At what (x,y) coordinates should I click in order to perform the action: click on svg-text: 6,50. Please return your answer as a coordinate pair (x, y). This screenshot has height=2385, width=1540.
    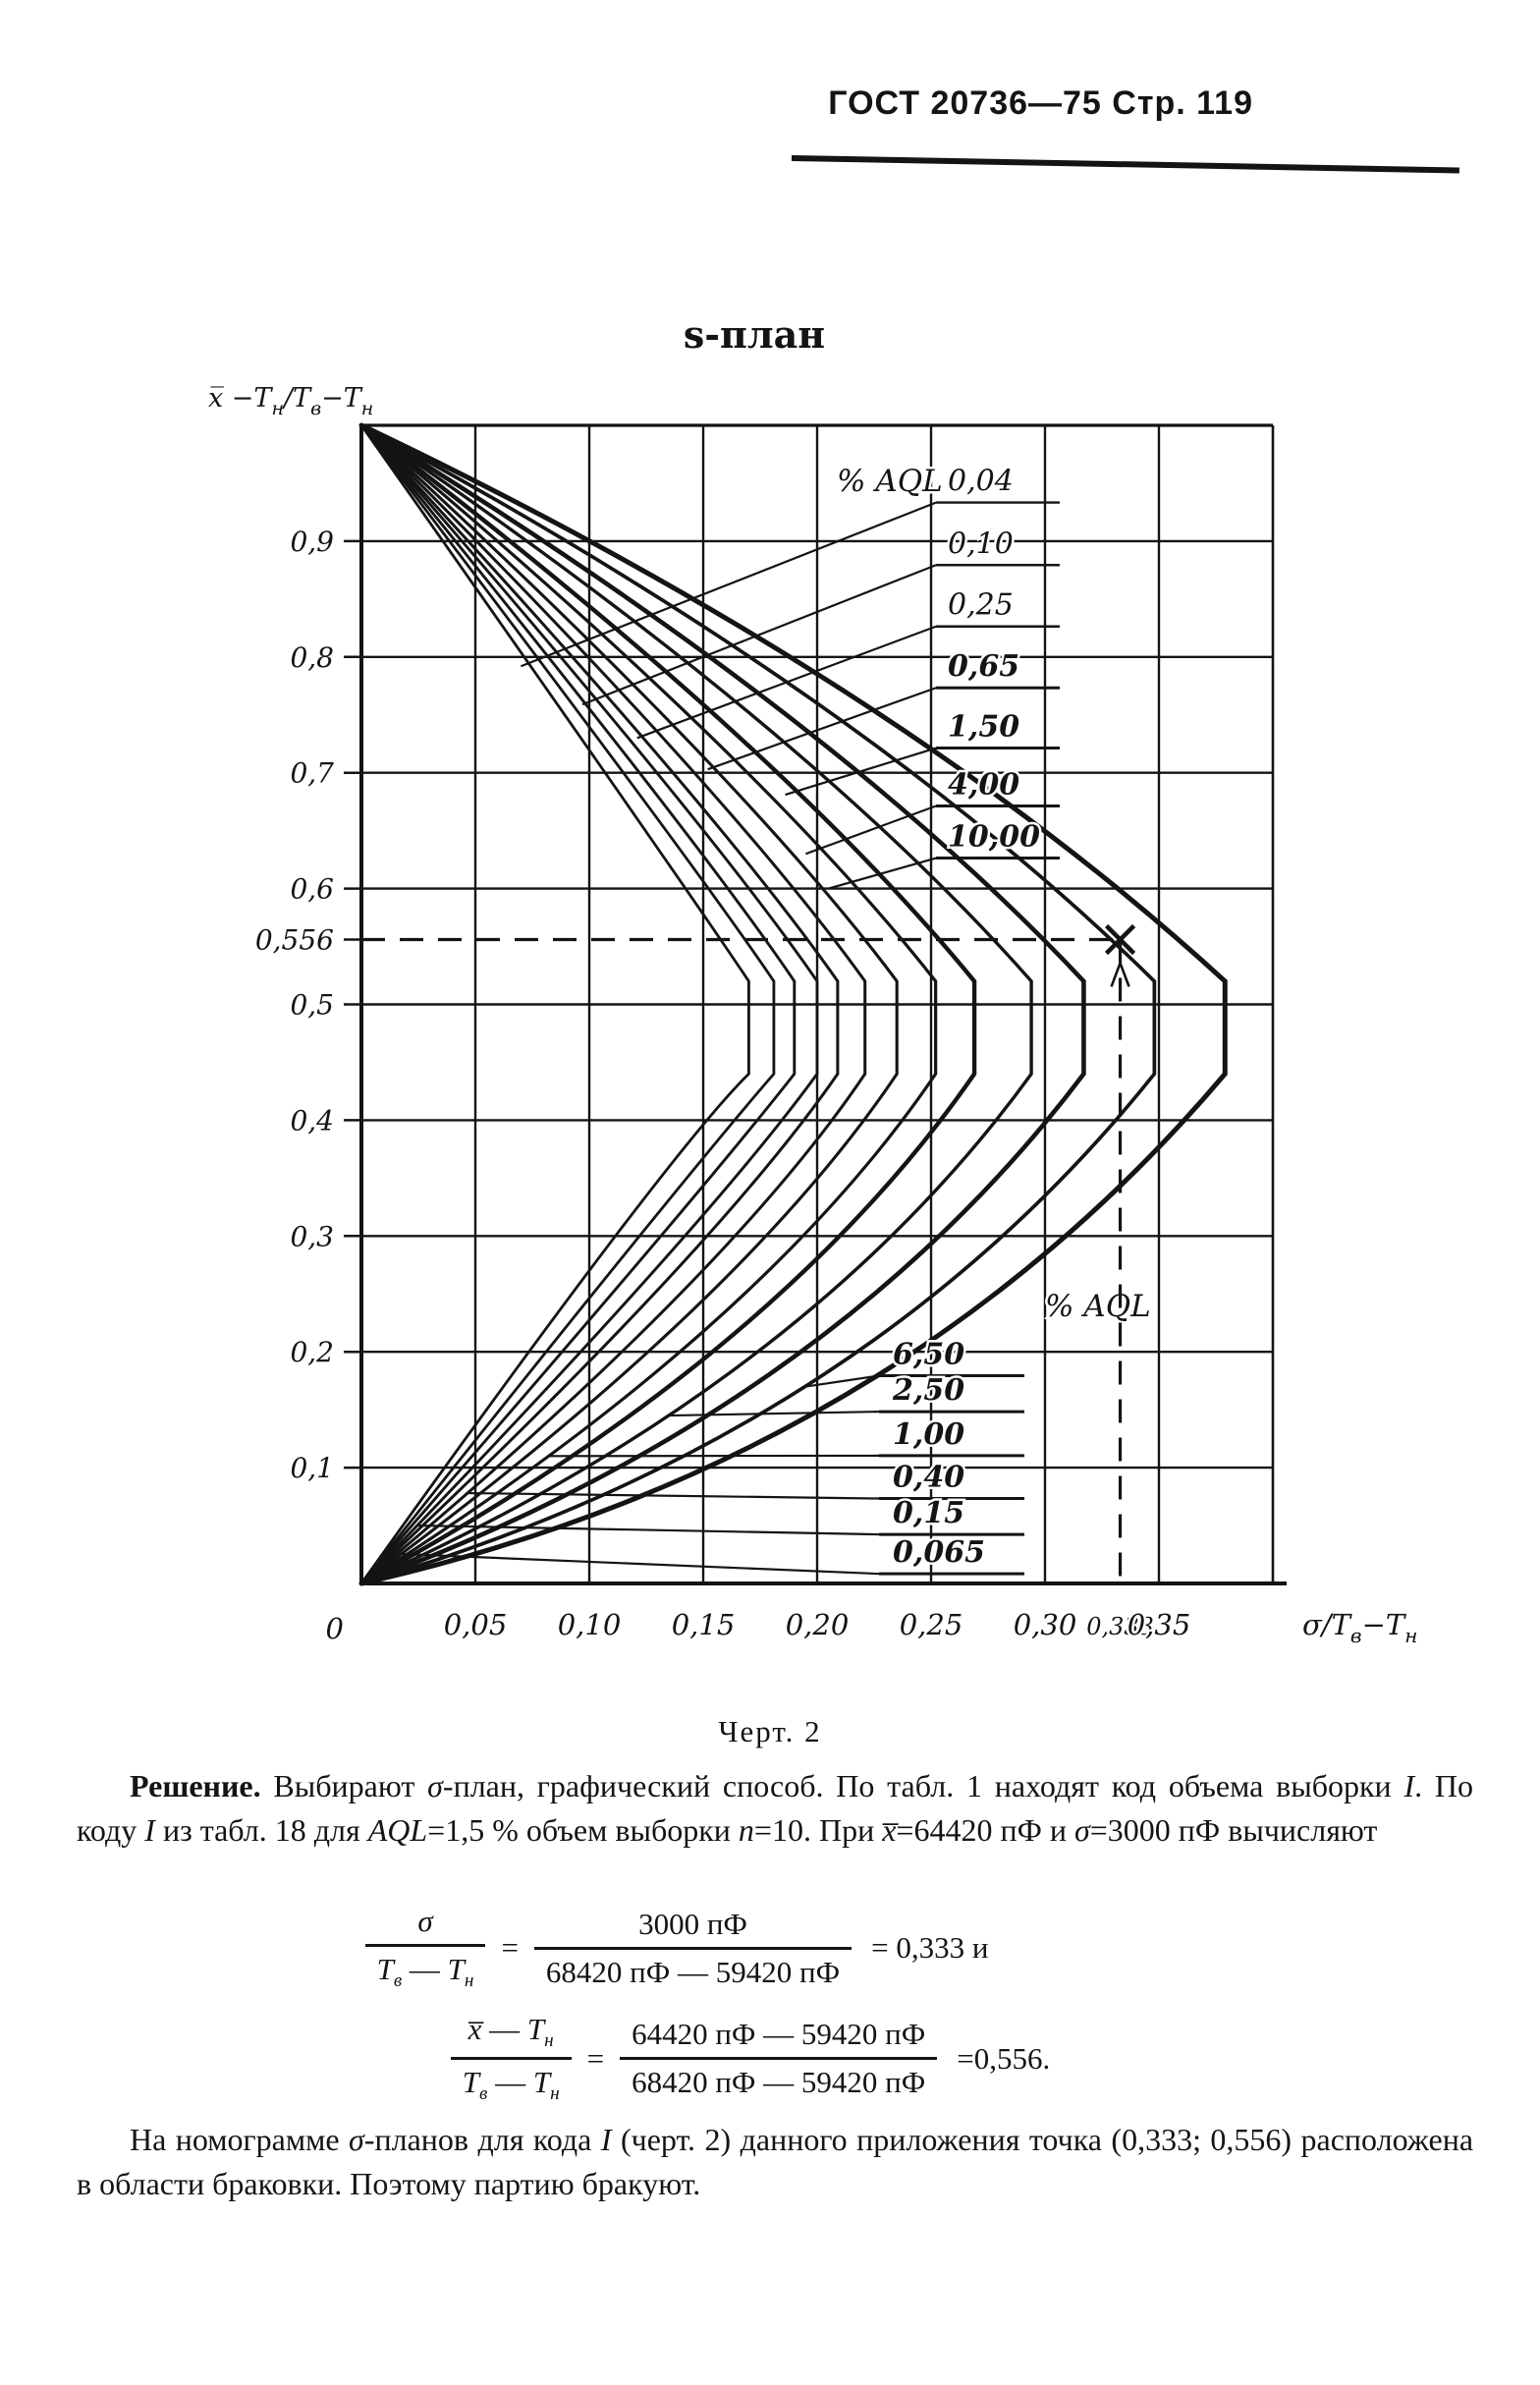
    Looking at the image, I should click on (928, 1355).